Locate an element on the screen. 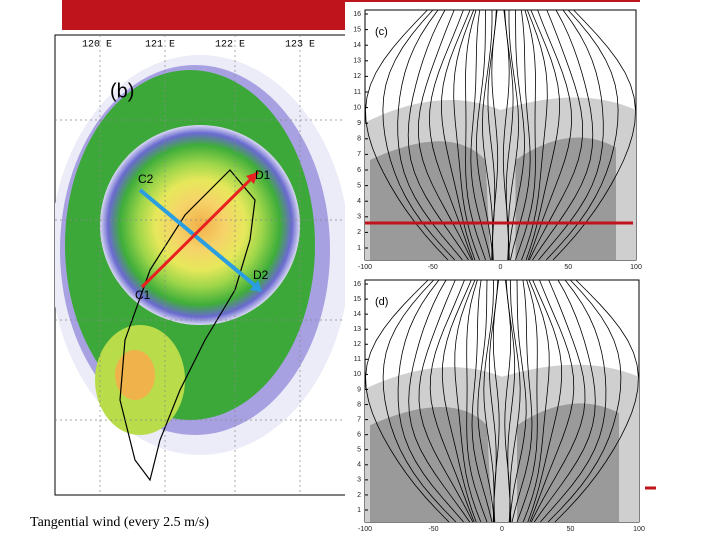 This screenshot has width=720, height=540. point-label: C1 is located at coordinates (143, 295).